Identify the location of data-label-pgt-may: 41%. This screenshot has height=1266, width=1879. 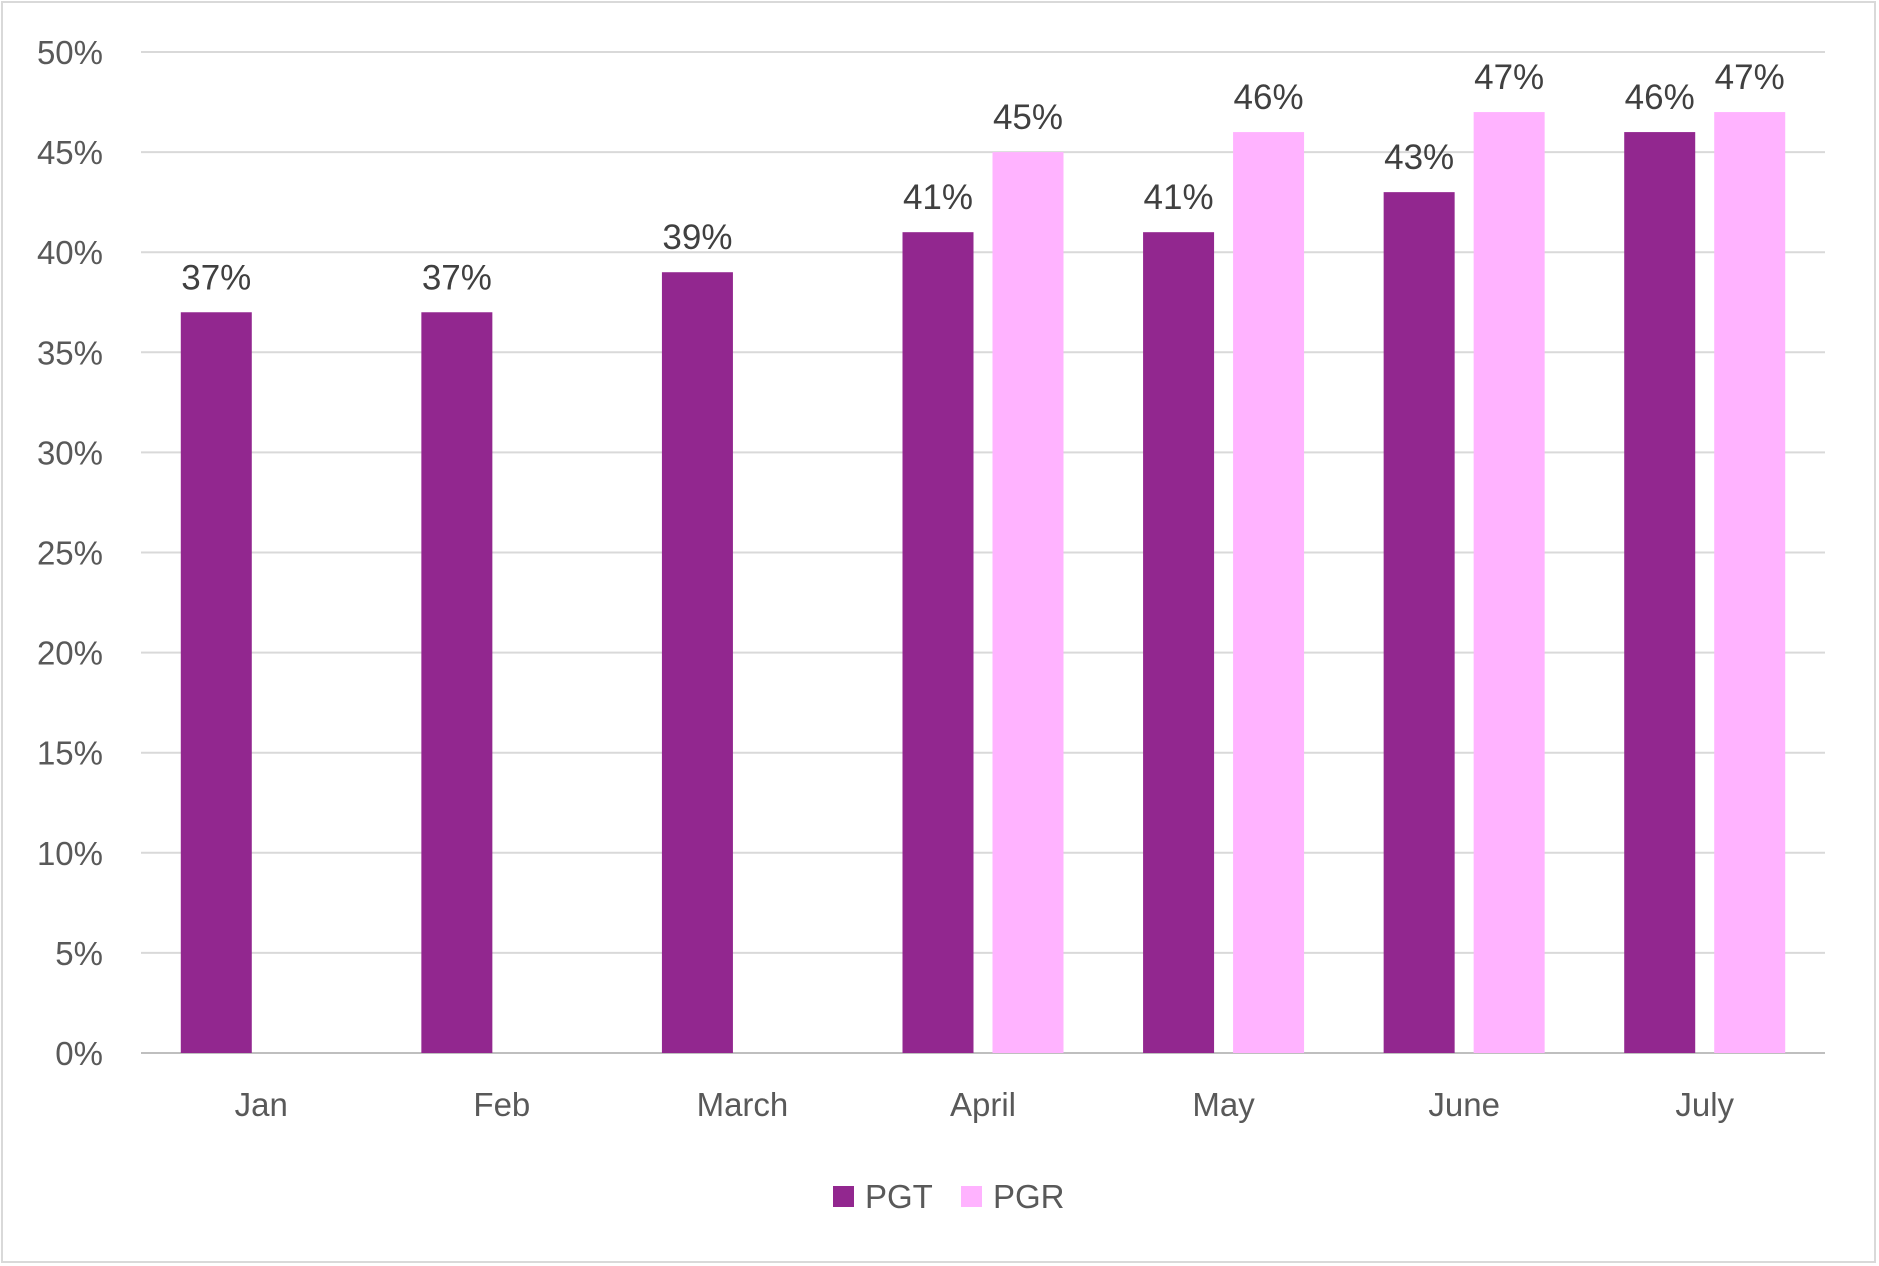
(1179, 197).